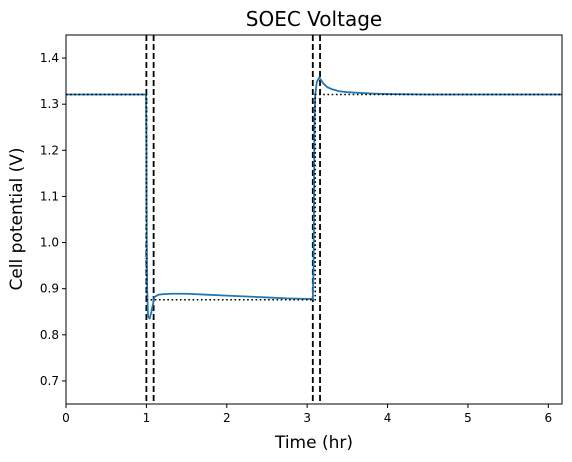  I want to click on y-tick-label: 0.8, so click(49, 335).